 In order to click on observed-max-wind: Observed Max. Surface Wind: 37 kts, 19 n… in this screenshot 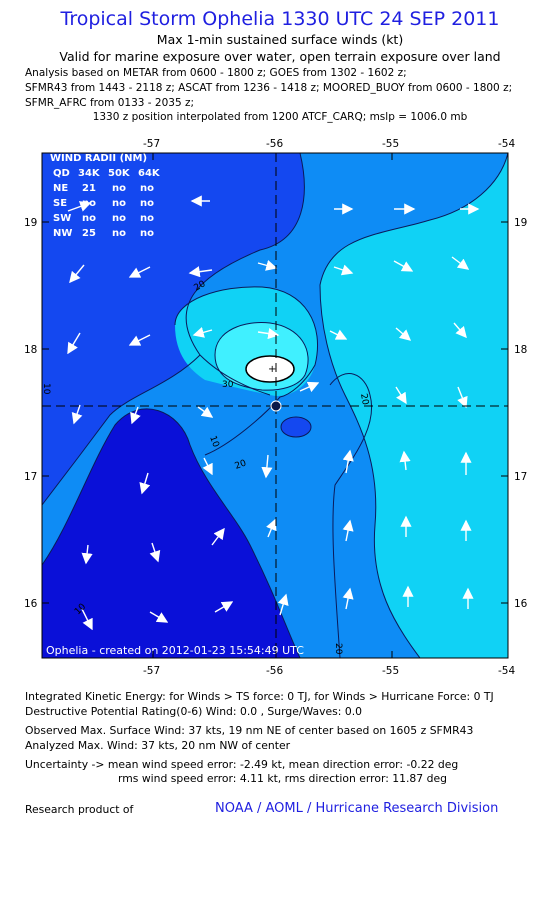, I will do `click(249, 730)`.